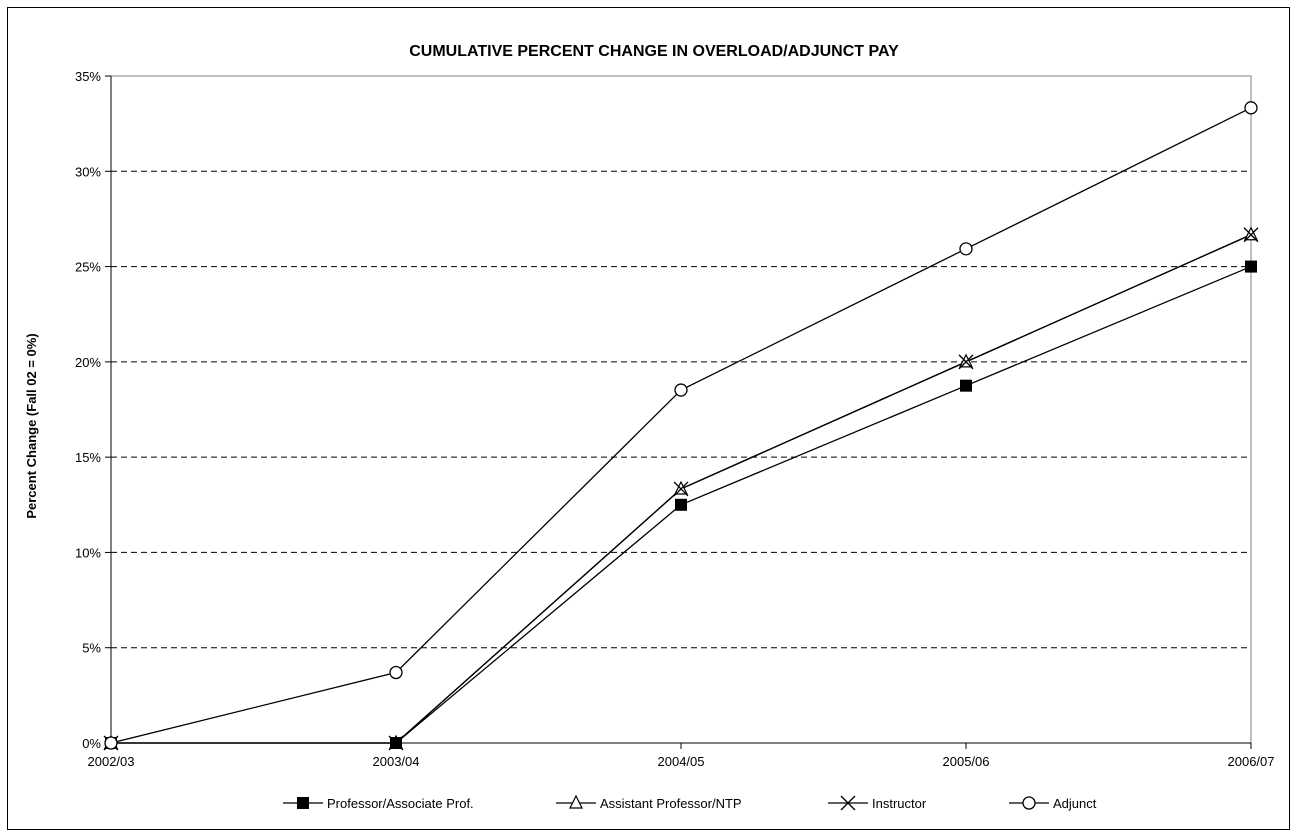 The width and height of the screenshot is (1299, 839). What do you see at coordinates (88, 171) in the screenshot?
I see `y-tick-label: 30%` at bounding box center [88, 171].